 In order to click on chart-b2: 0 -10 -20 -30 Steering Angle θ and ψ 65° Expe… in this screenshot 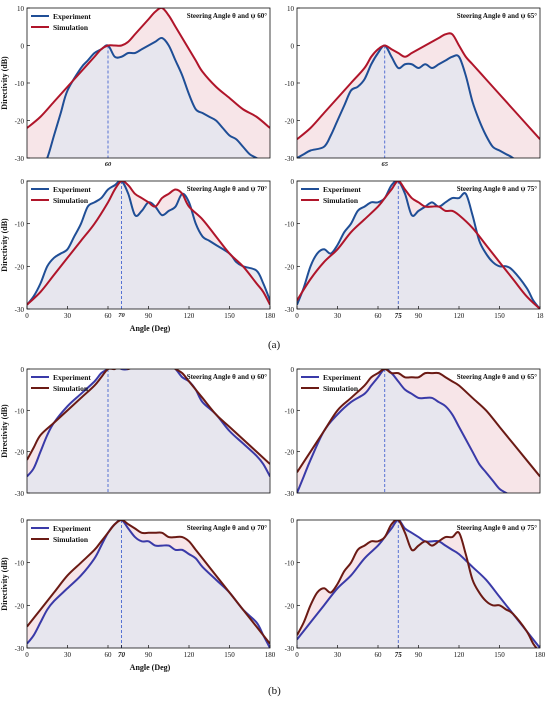, I will do `click(413, 432)`.